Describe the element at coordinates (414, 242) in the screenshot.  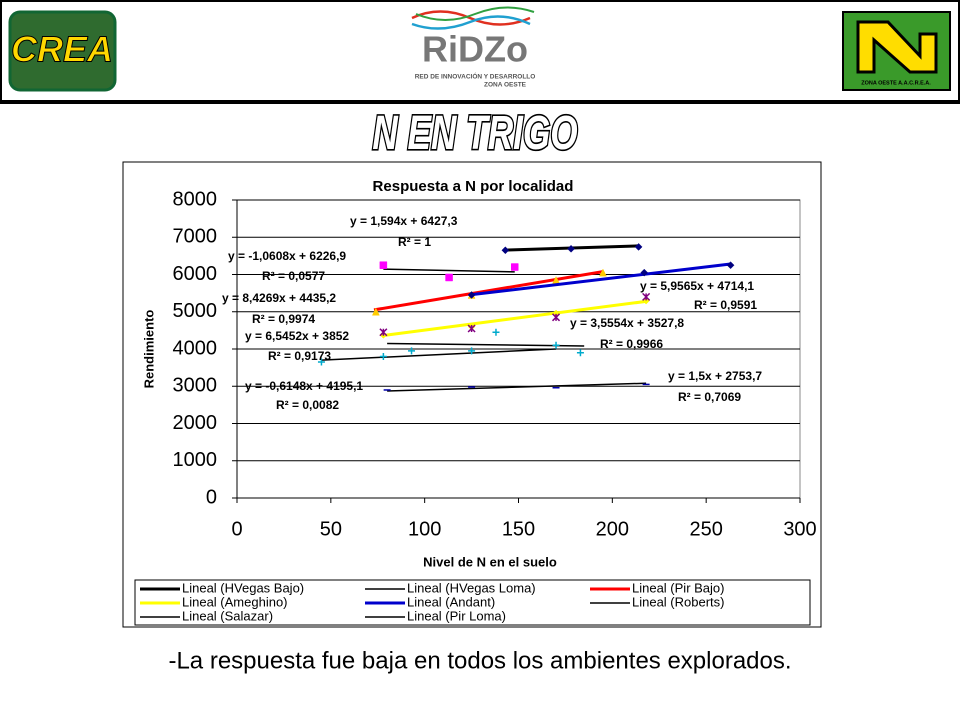
I see `trendline-label: R² = 1` at that location.